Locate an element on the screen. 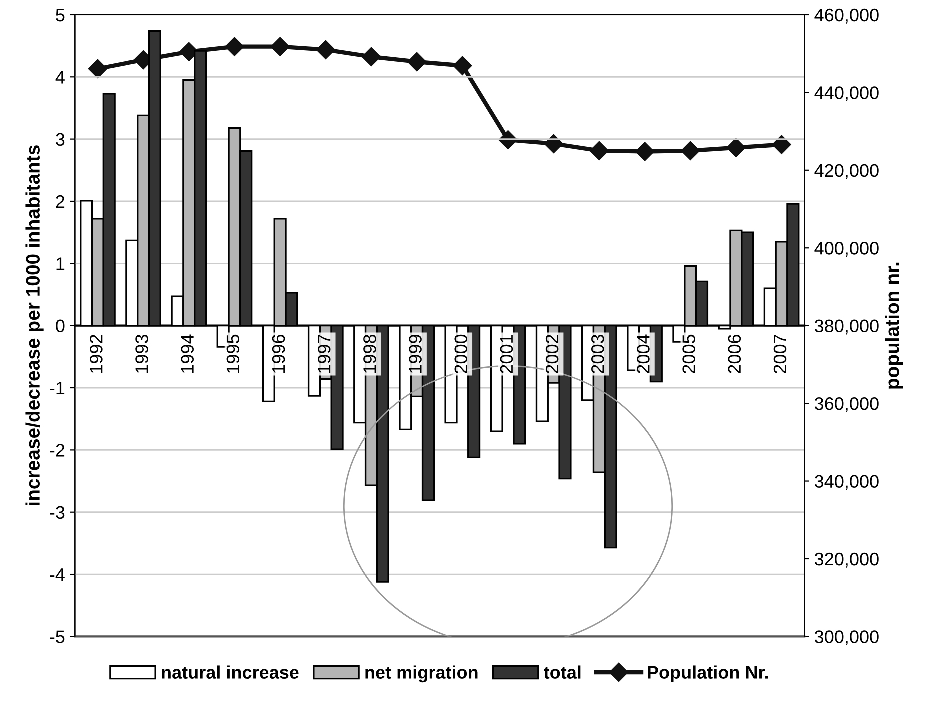 The image size is (928, 713). legend-label: total is located at coordinates (562, 672).